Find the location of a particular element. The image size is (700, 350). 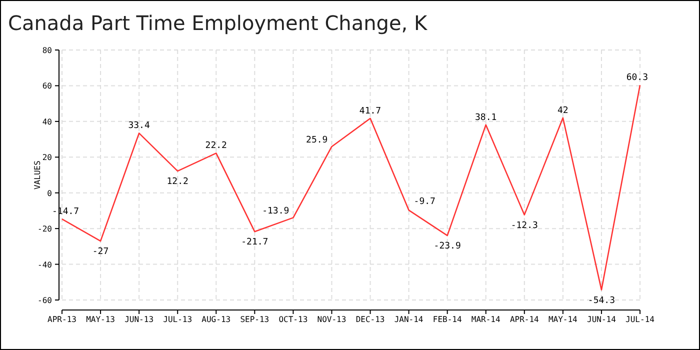

x-tick-label: JUN-13 is located at coordinates (139, 319).